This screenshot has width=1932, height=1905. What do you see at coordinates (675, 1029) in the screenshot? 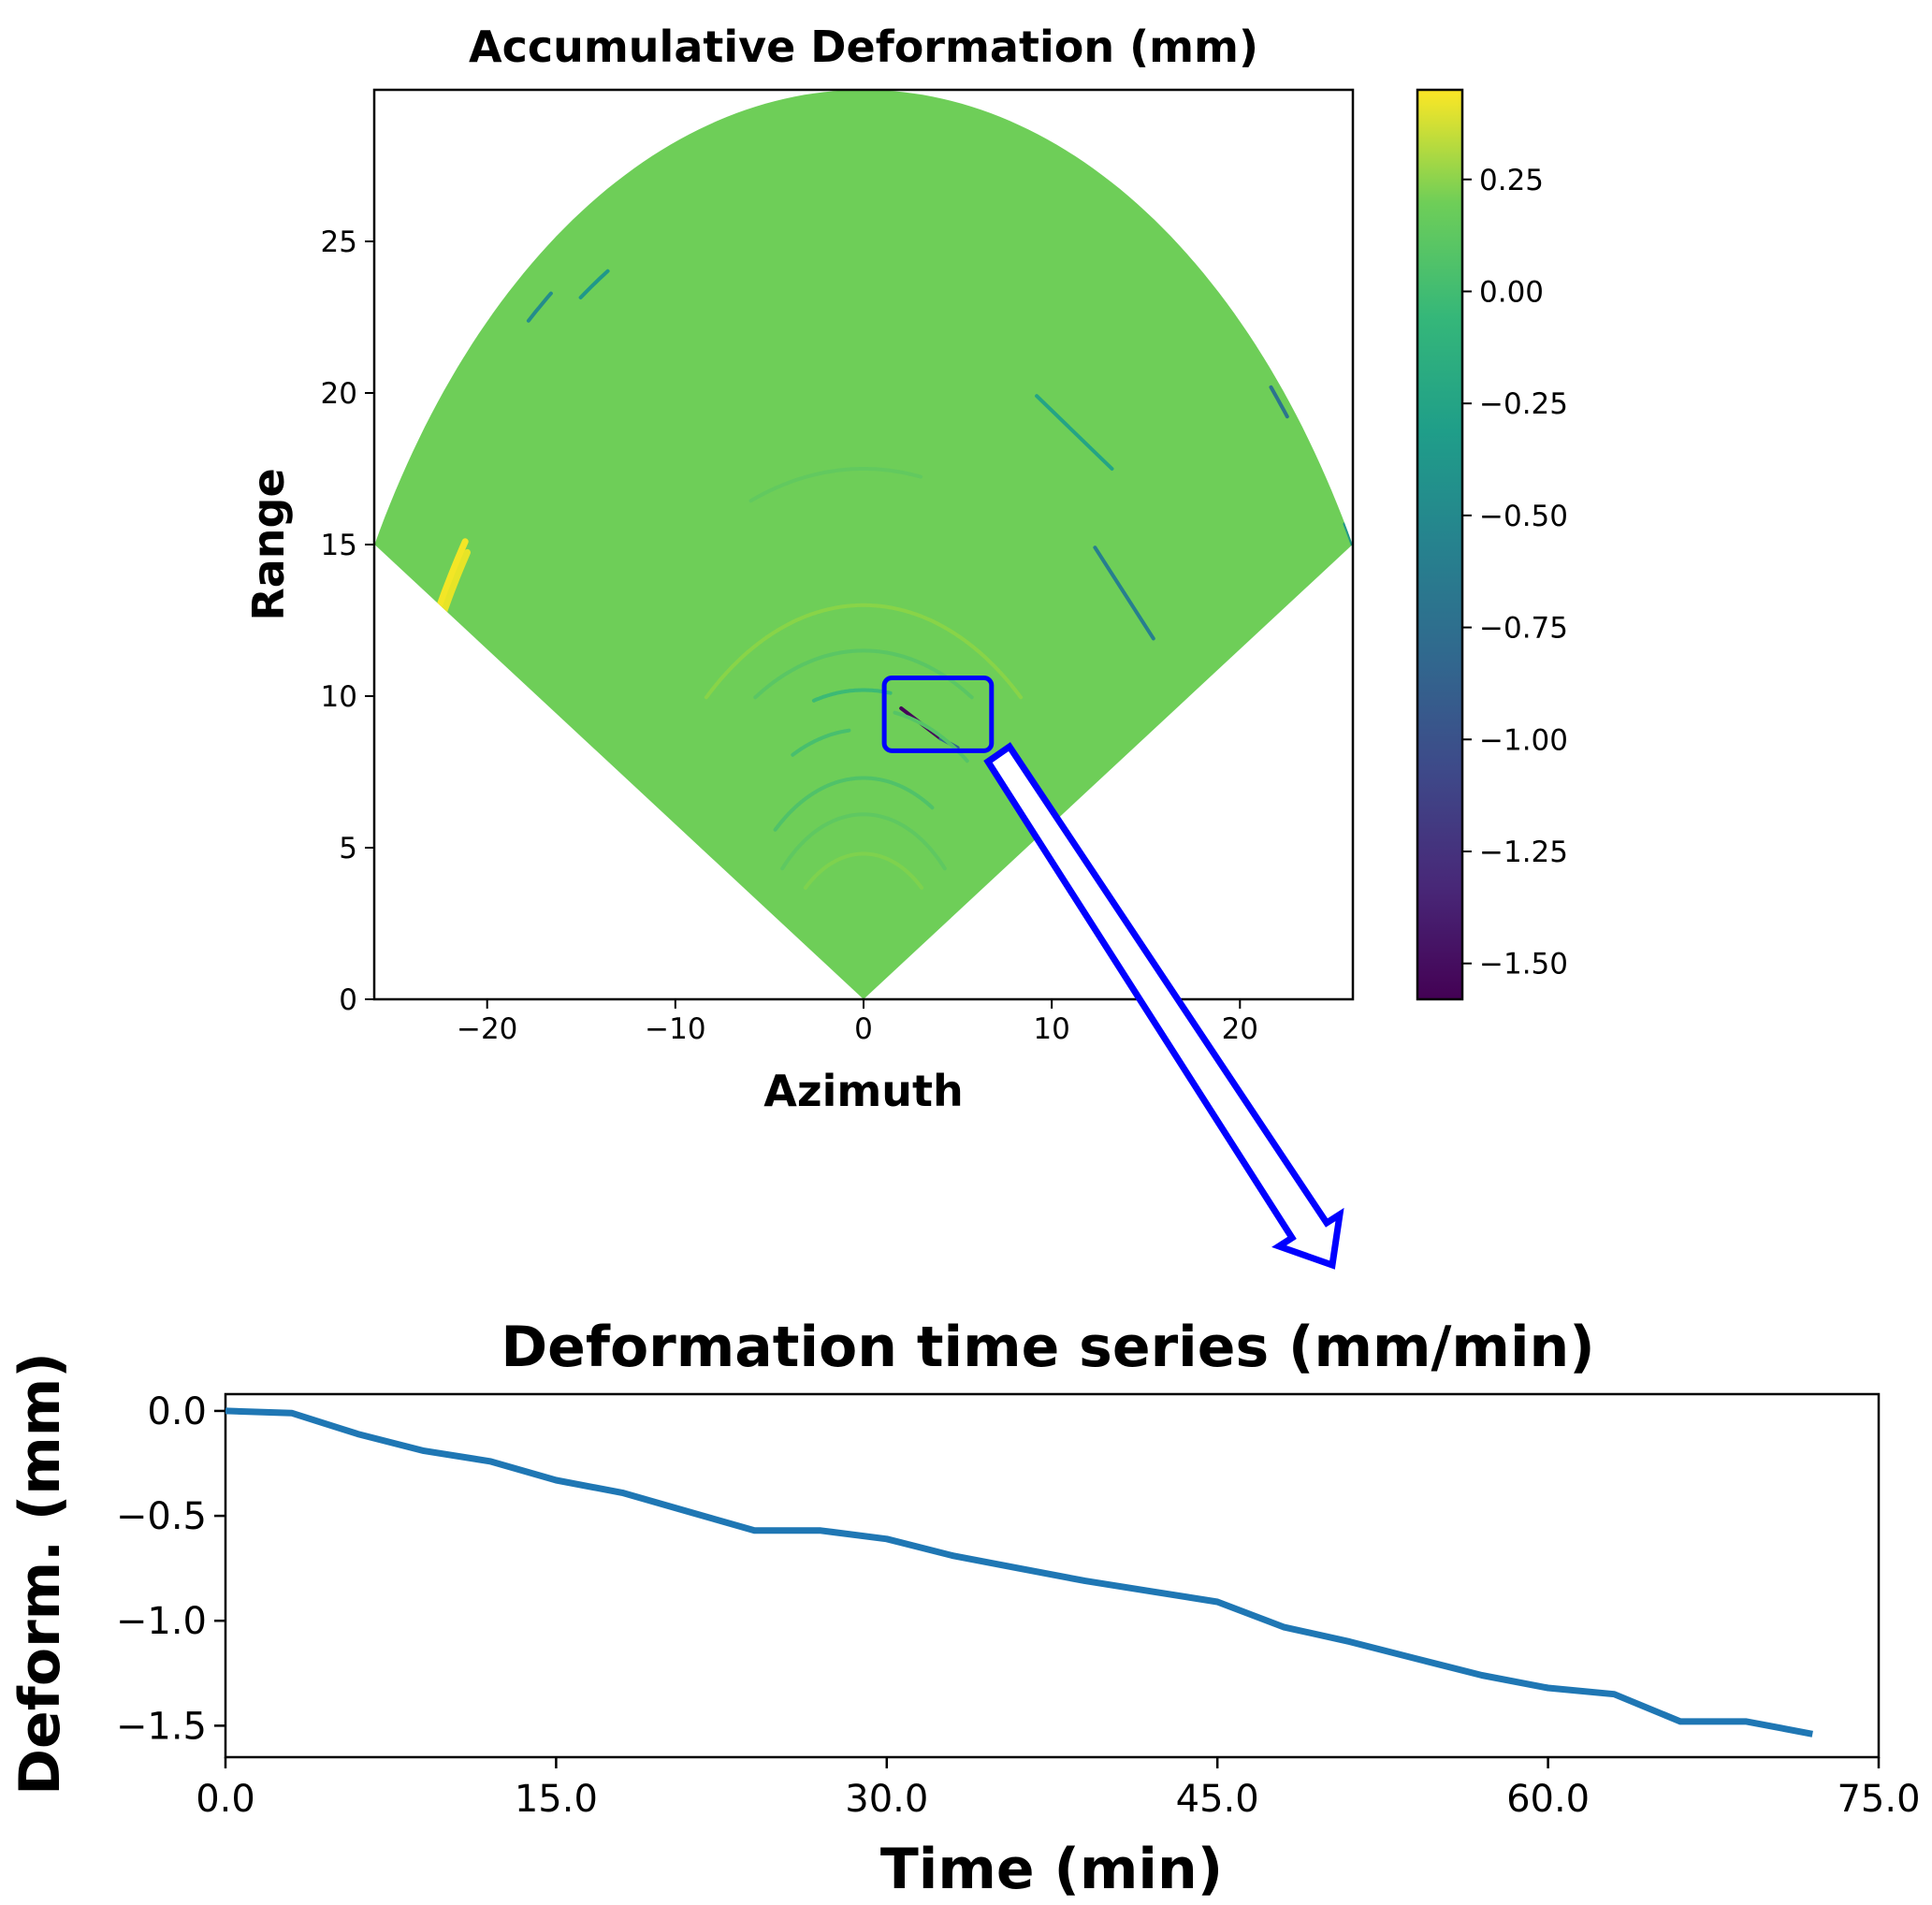
I see `map-x-tick-label: −10` at bounding box center [675, 1029].